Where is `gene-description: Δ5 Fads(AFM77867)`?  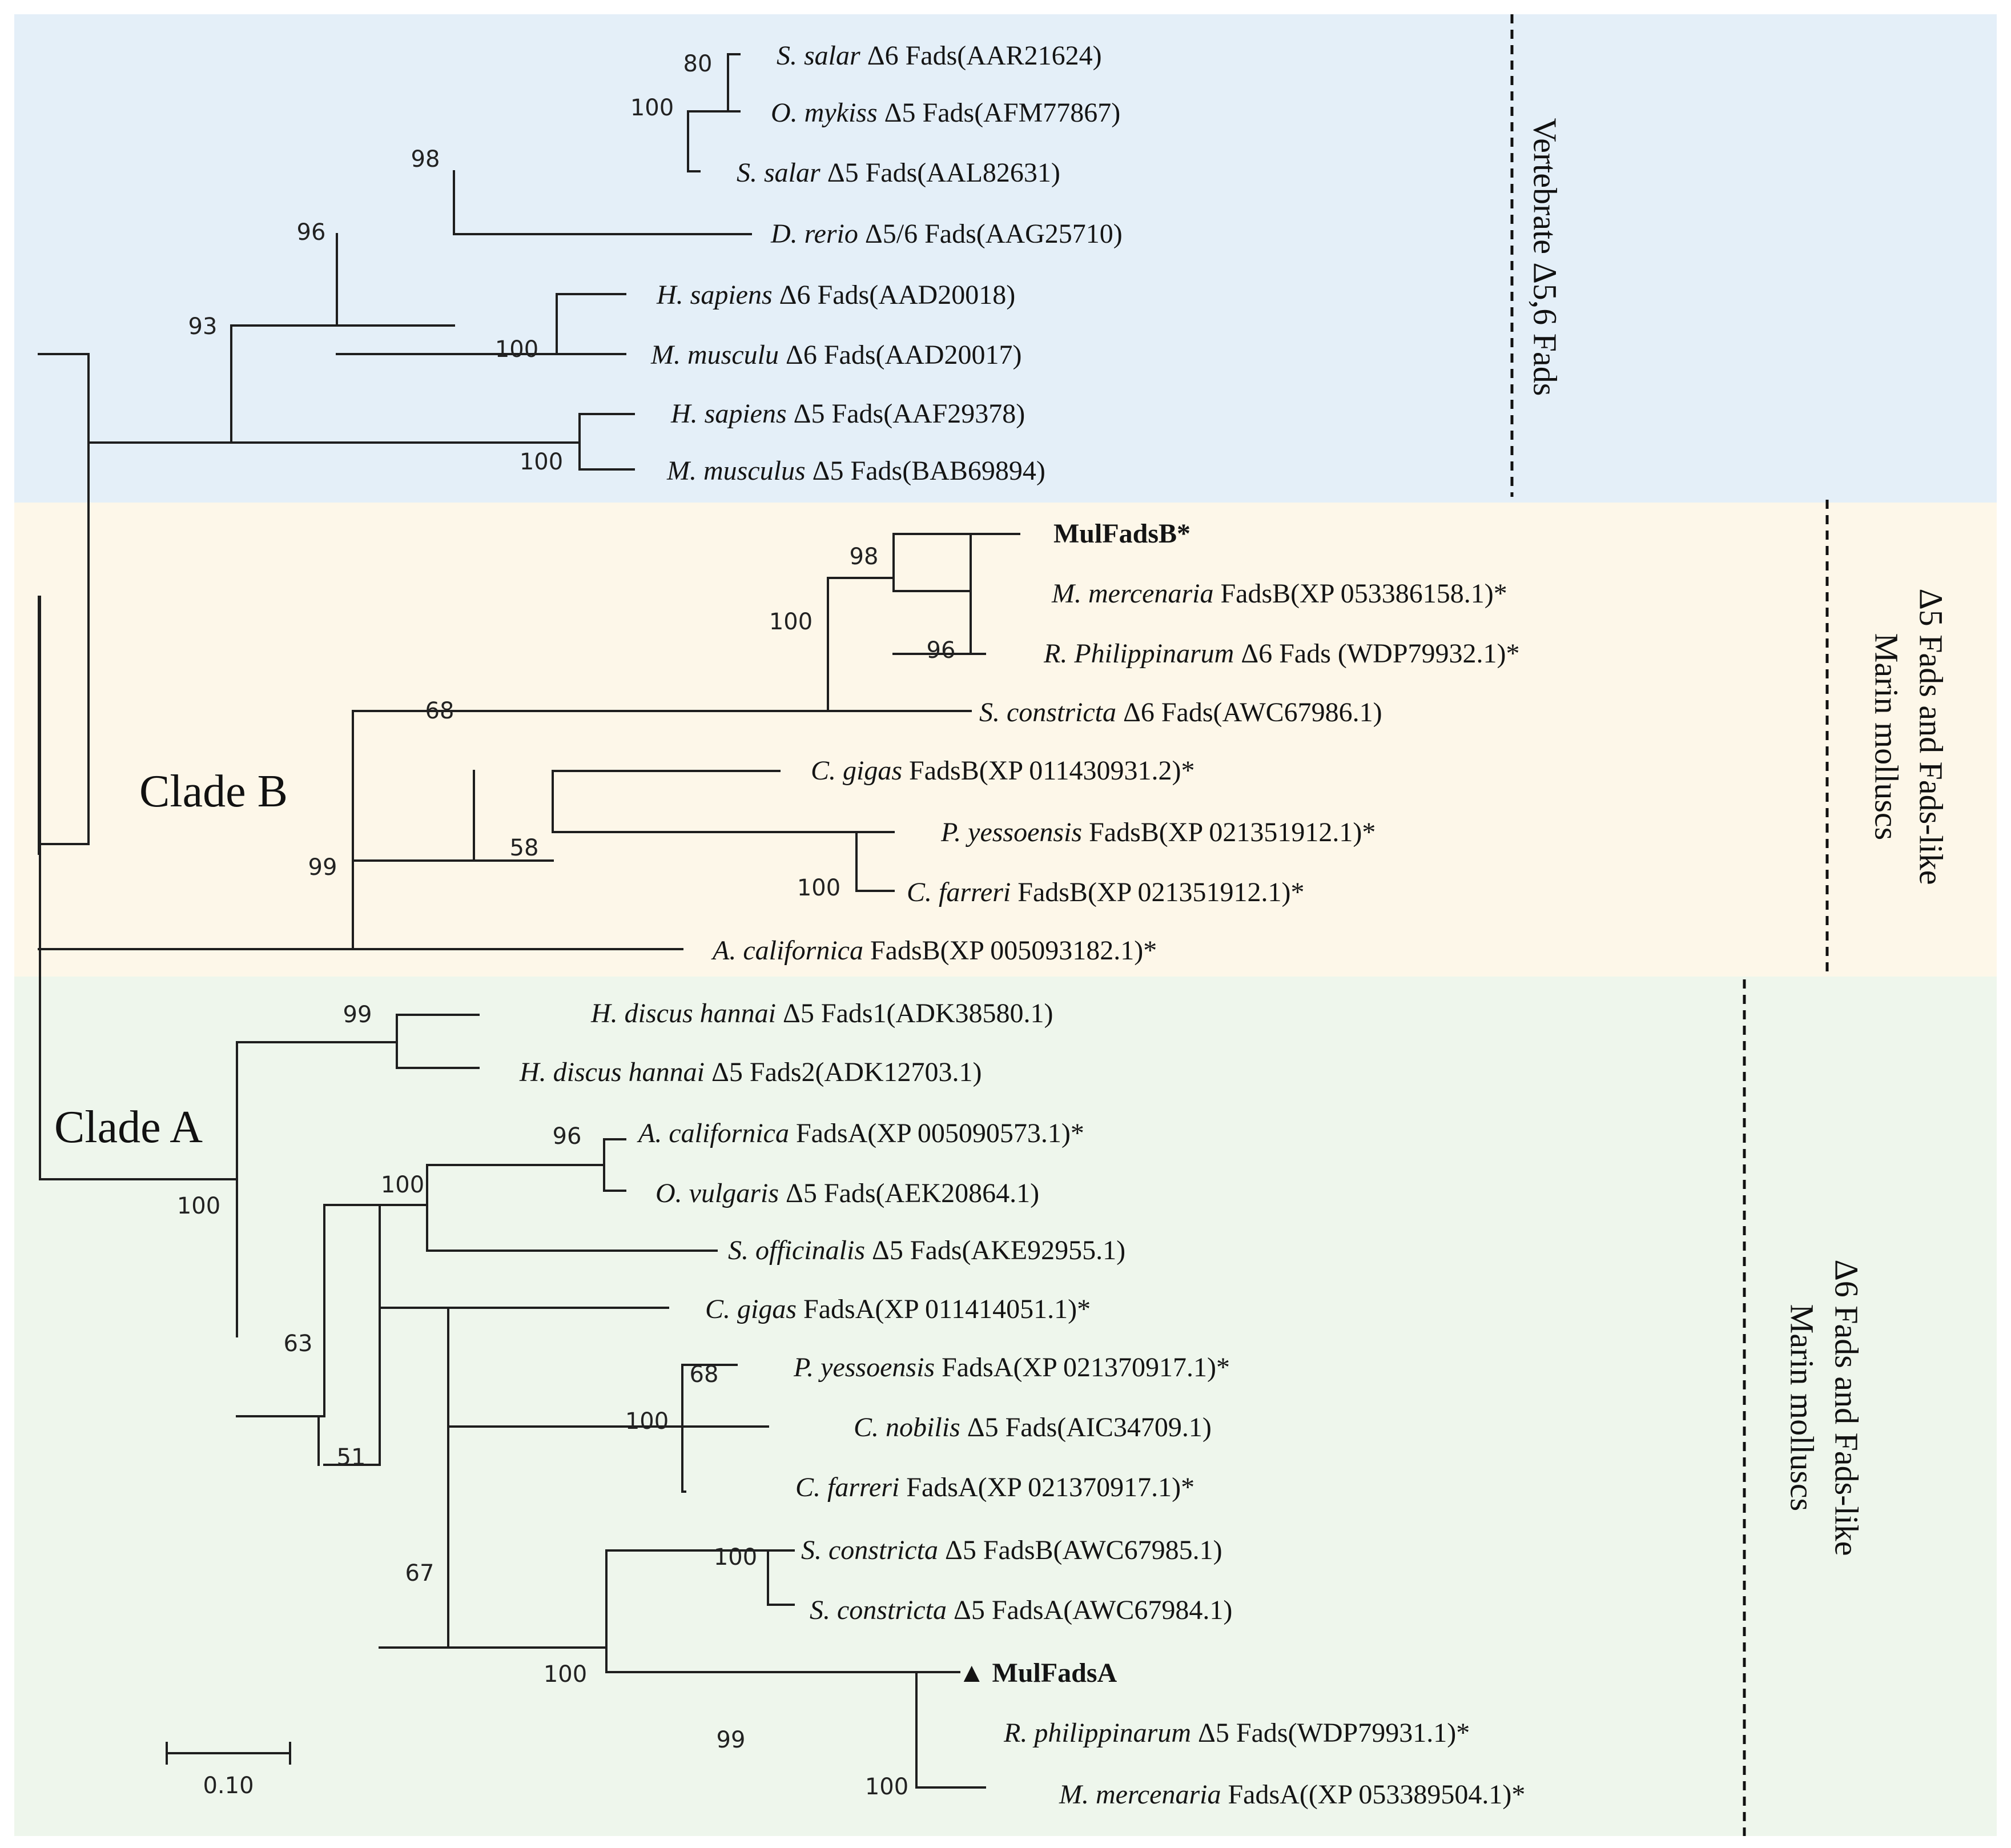
gene-description: Δ5 Fads(AFM77867) is located at coordinates (1000, 113).